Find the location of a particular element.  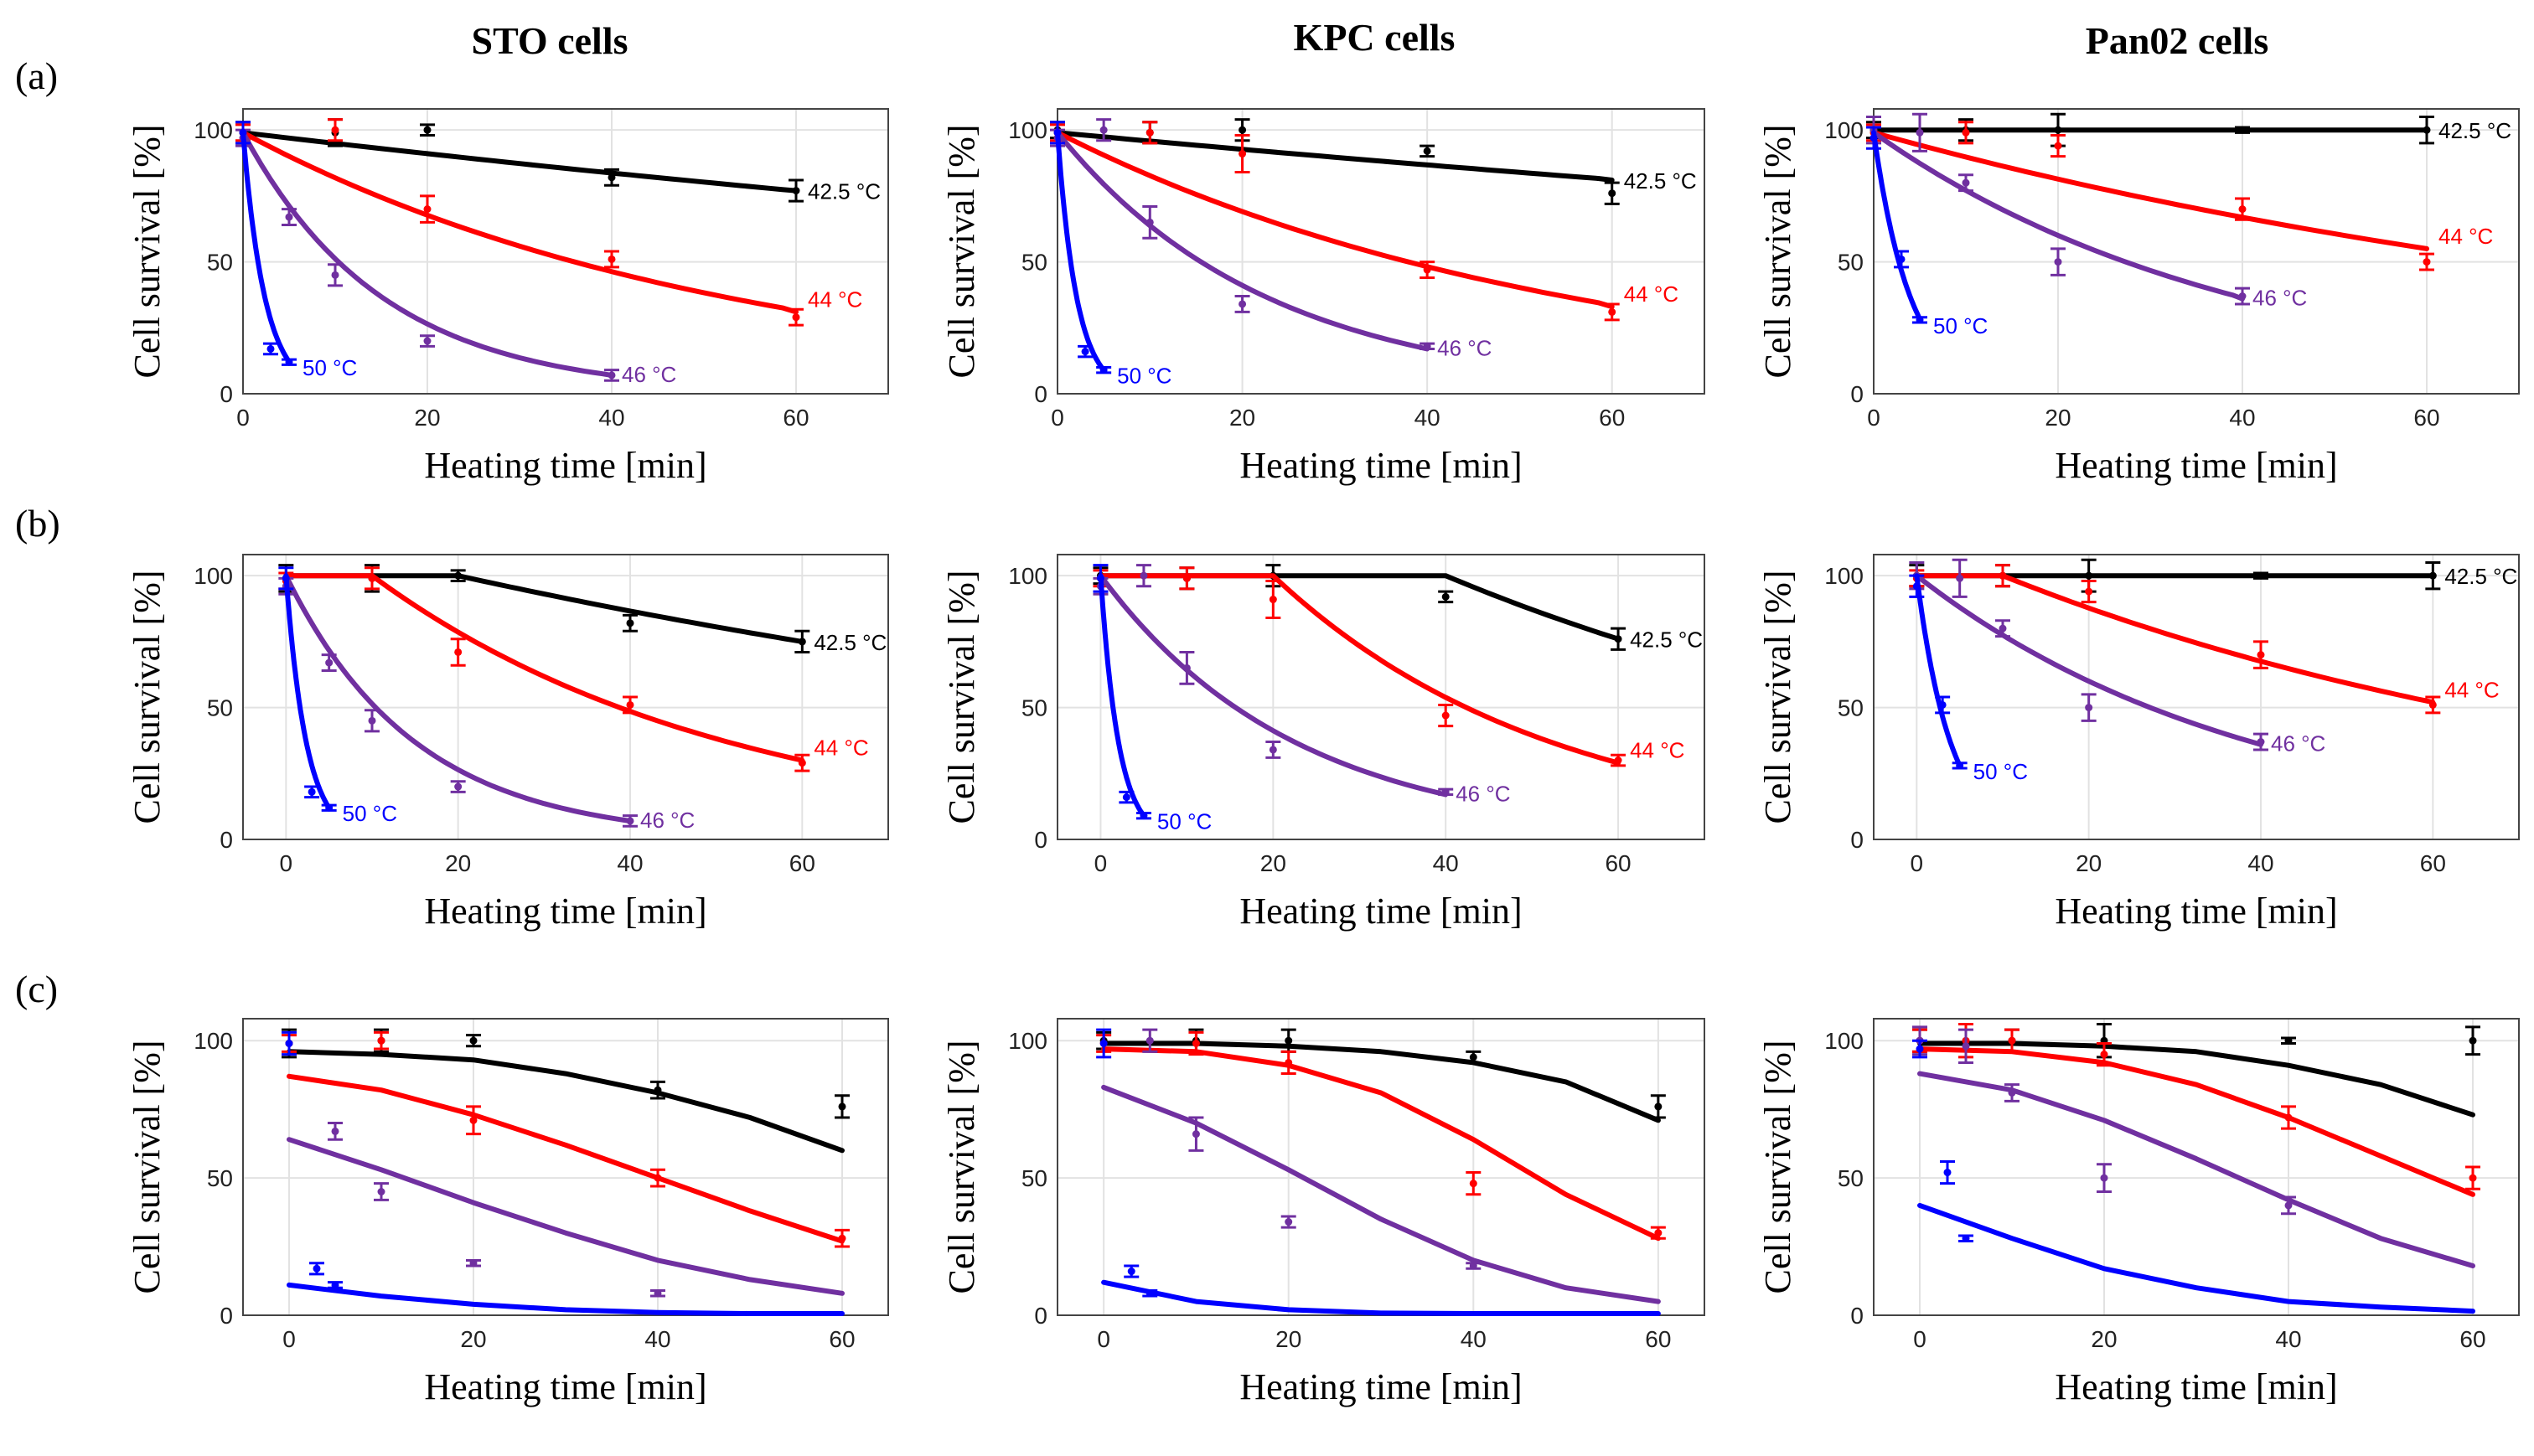

curve-label: 46 °C is located at coordinates (2279, 298).